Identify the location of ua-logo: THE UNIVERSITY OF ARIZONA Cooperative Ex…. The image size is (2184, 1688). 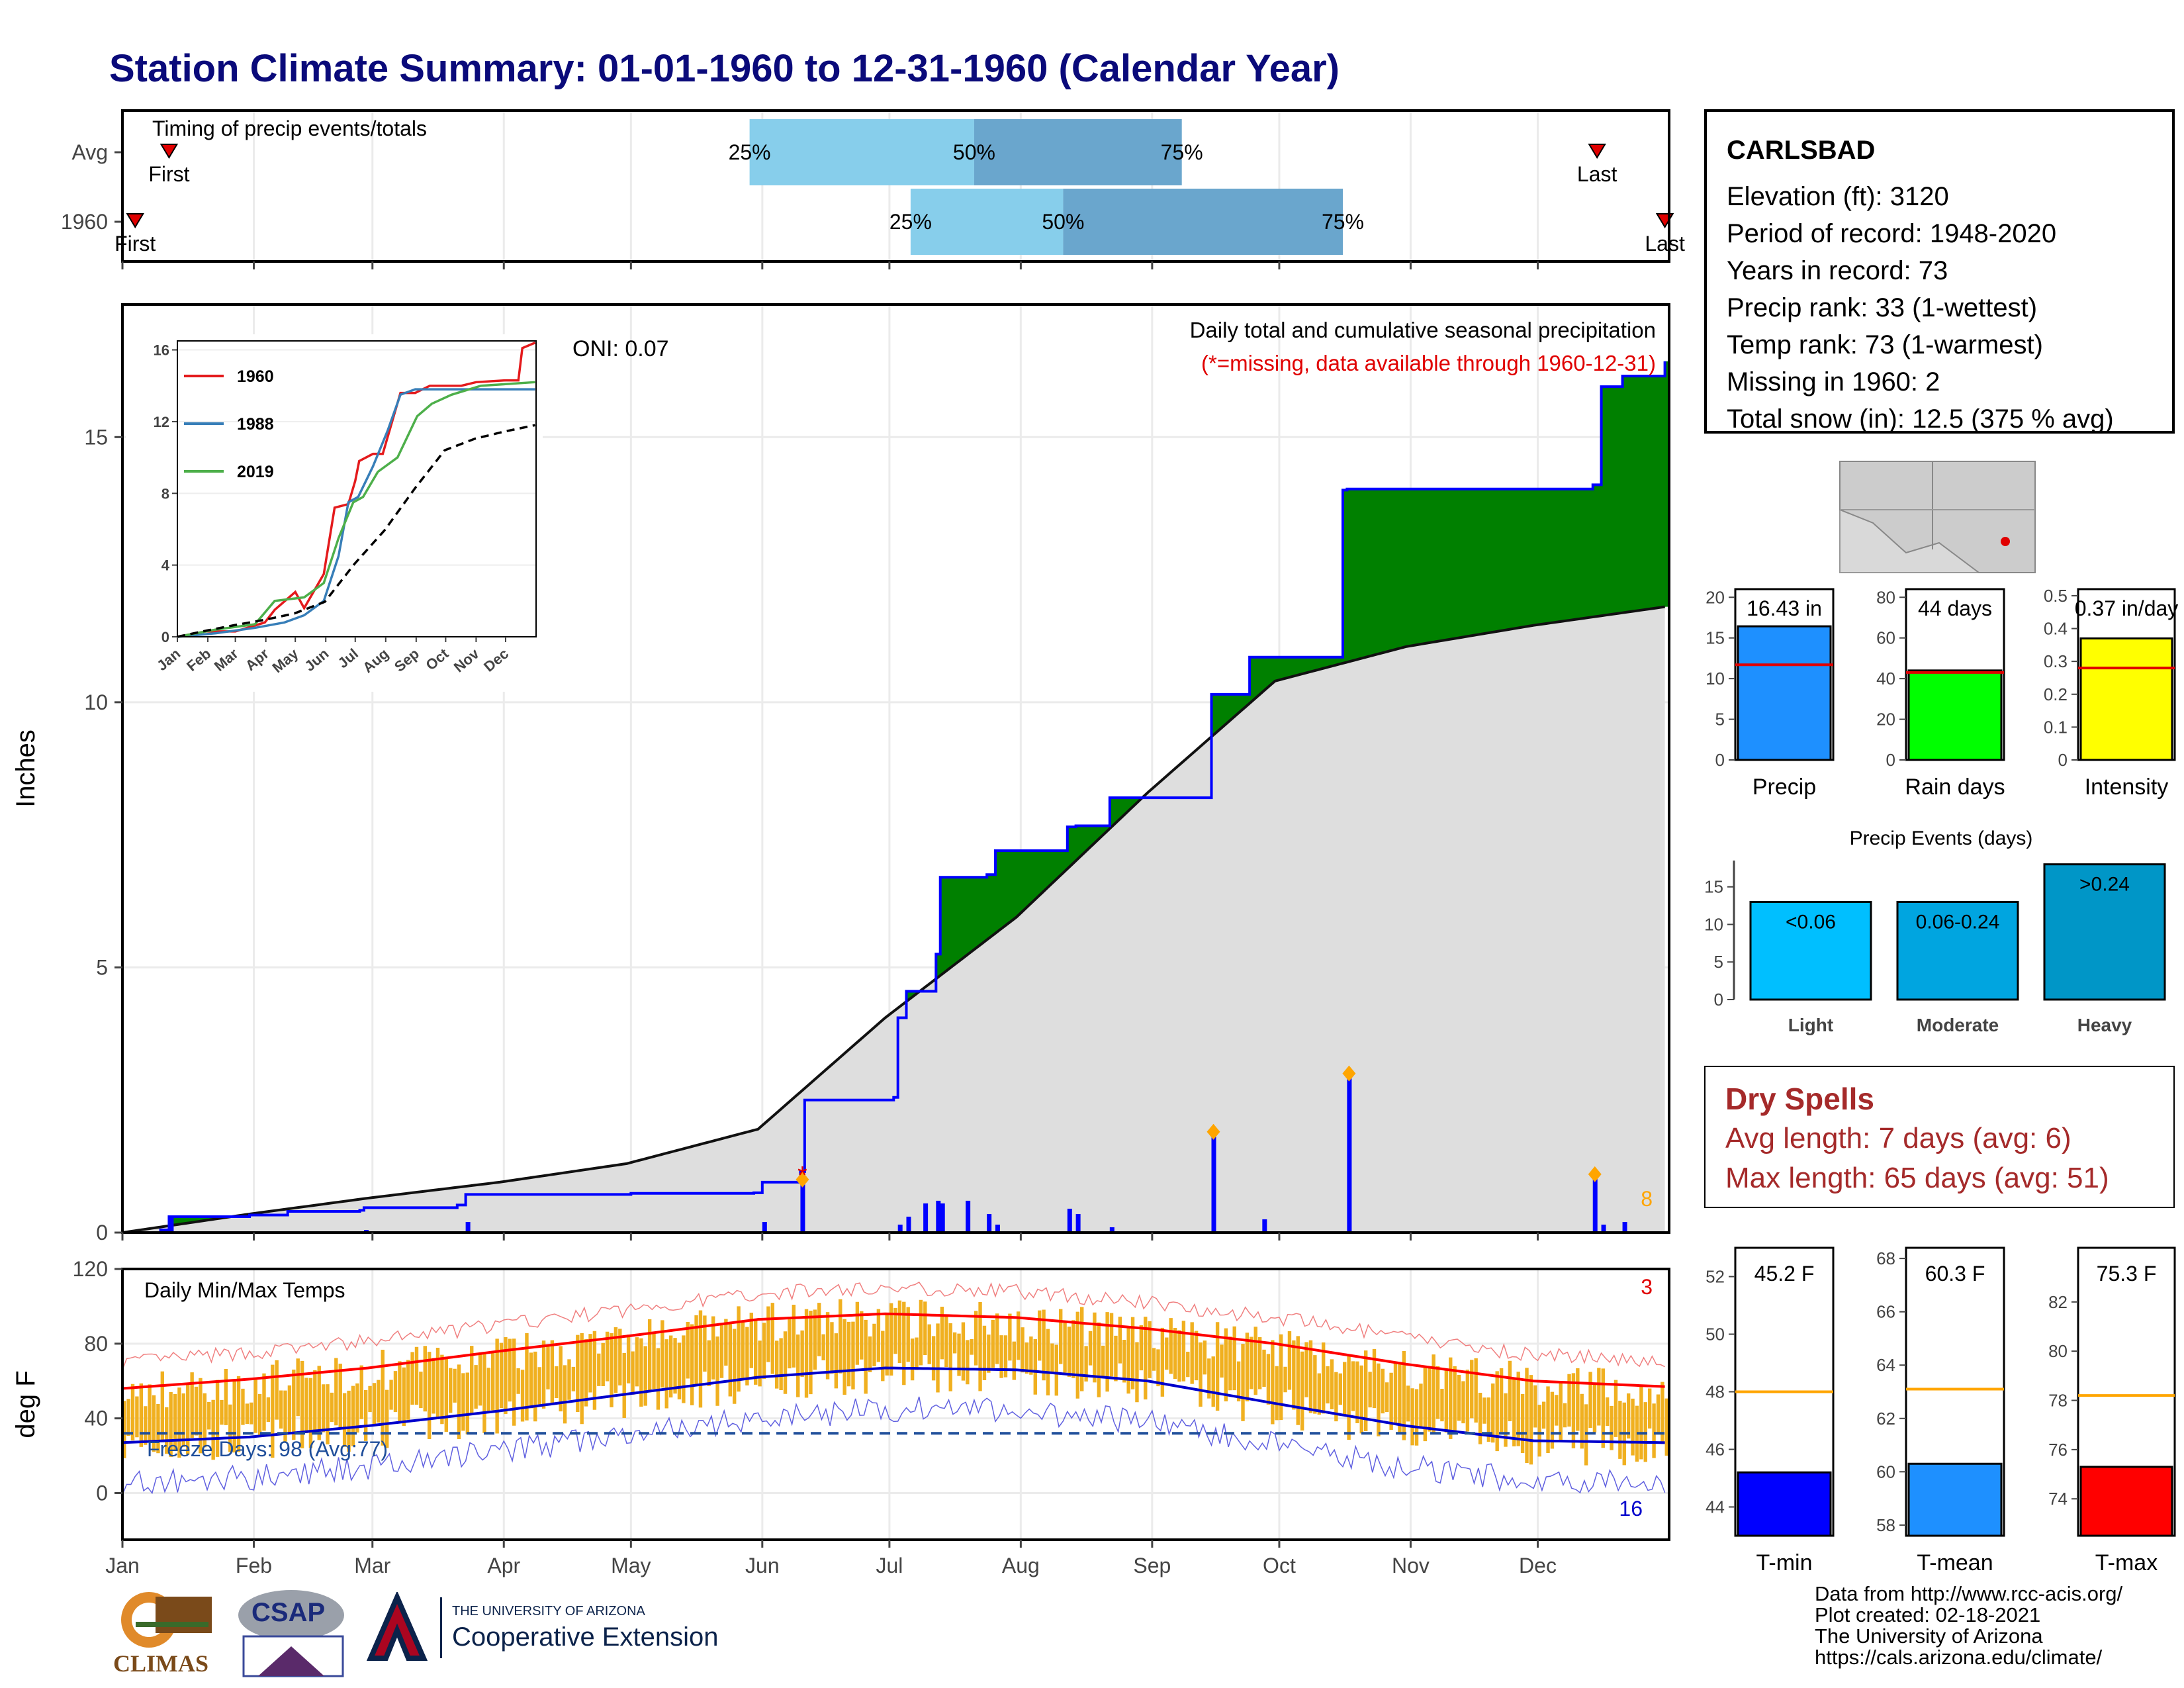
(553, 1627).